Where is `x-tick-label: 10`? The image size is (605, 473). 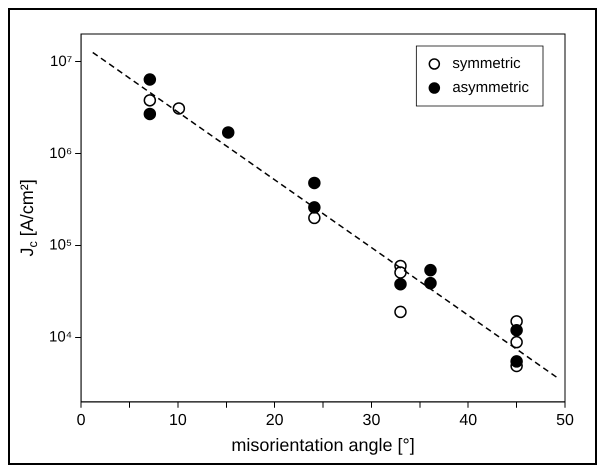 x-tick-label: 10 is located at coordinates (178, 420).